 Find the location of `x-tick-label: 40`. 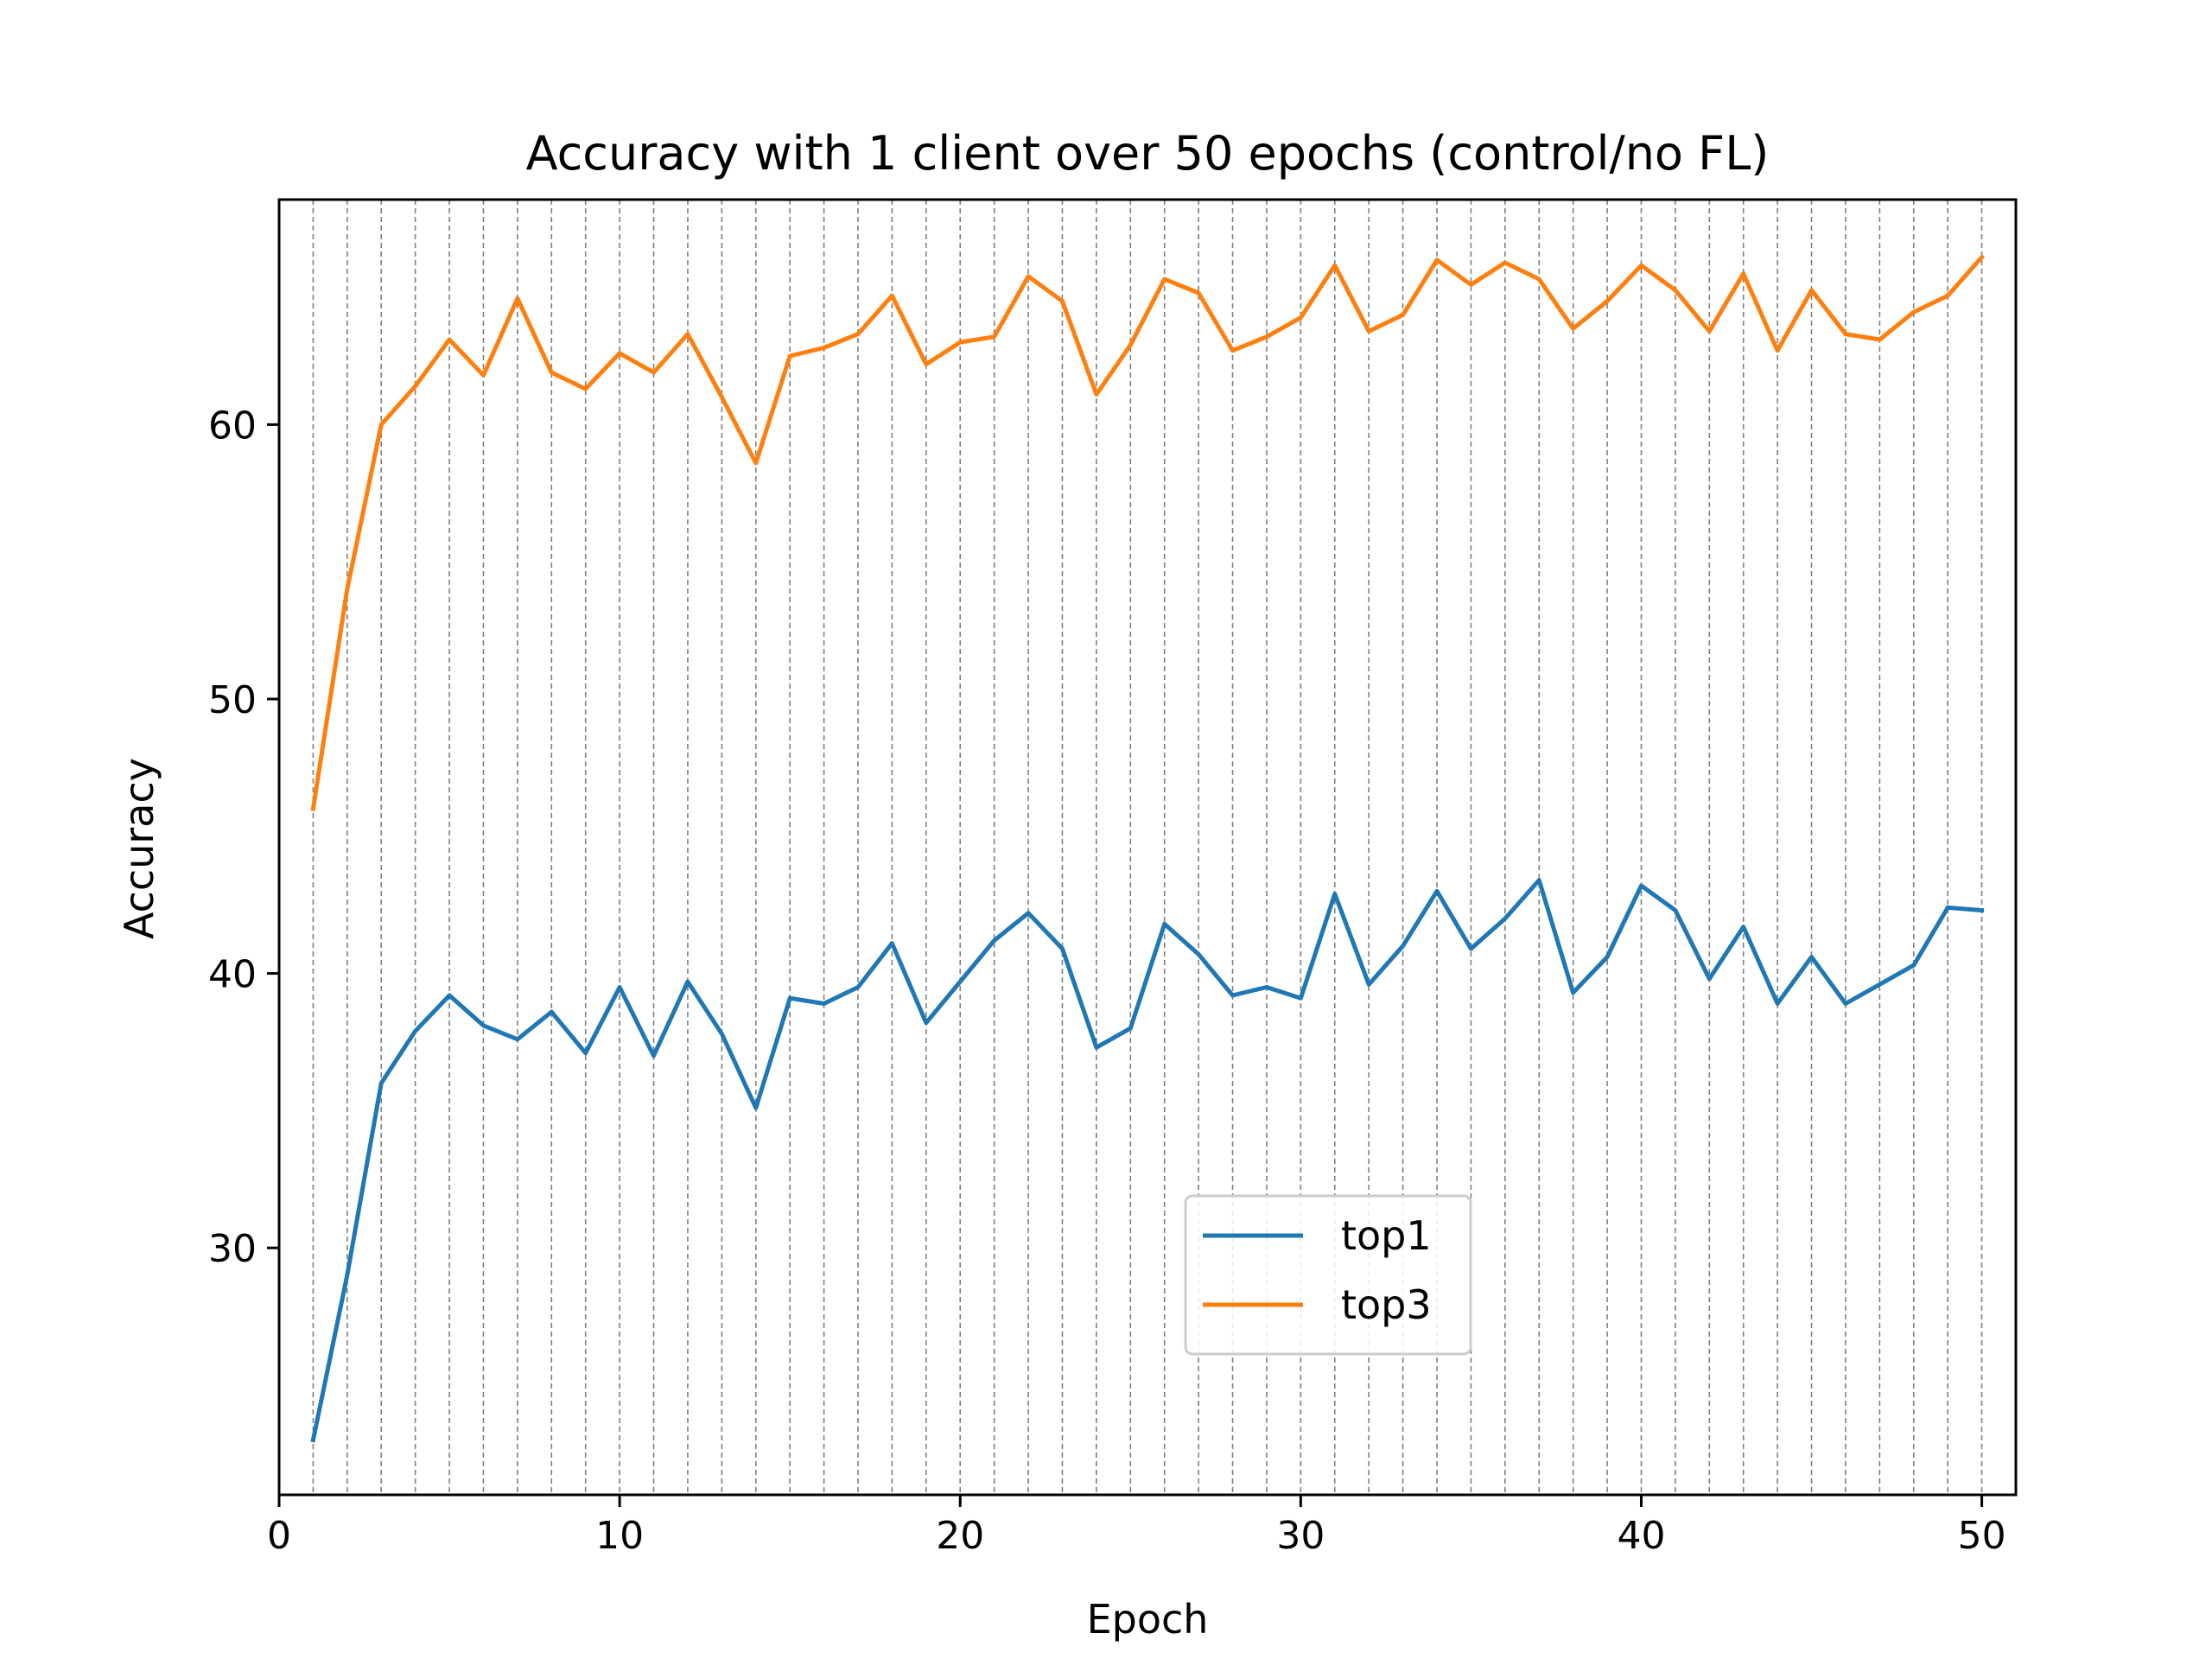

x-tick-label: 40 is located at coordinates (1641, 1536).